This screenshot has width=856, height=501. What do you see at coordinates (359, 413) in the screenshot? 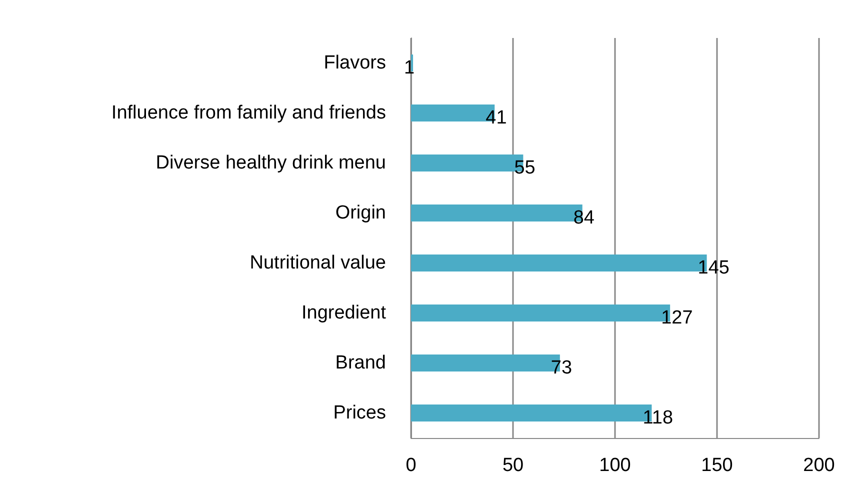
I see `y-tick-label: Prices` at bounding box center [359, 413].